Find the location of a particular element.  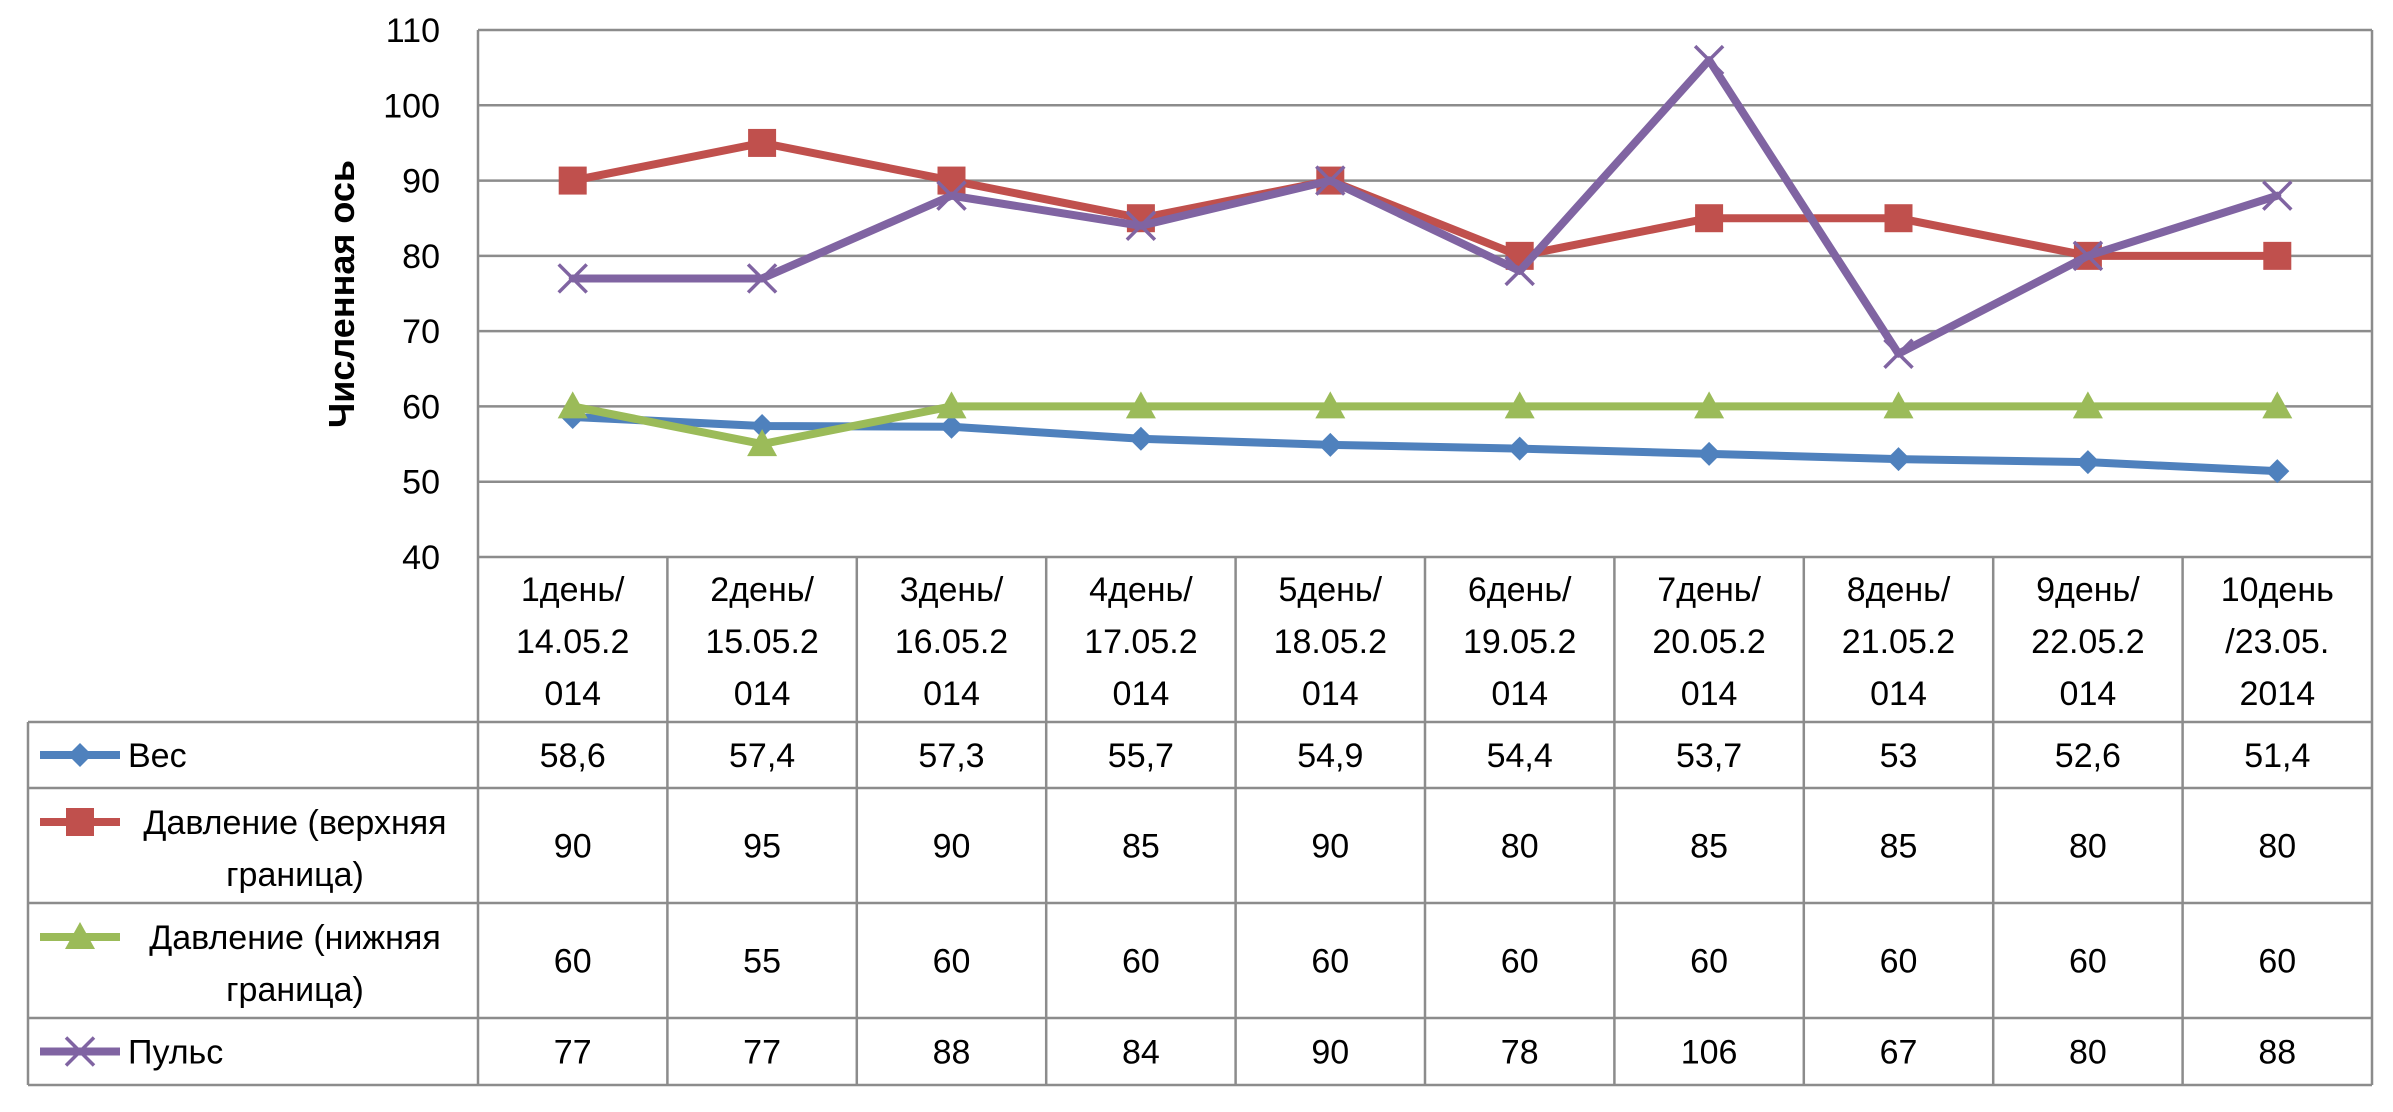

x-tick-label: 5день/18.05.2 014 is located at coordinates (1330, 642).